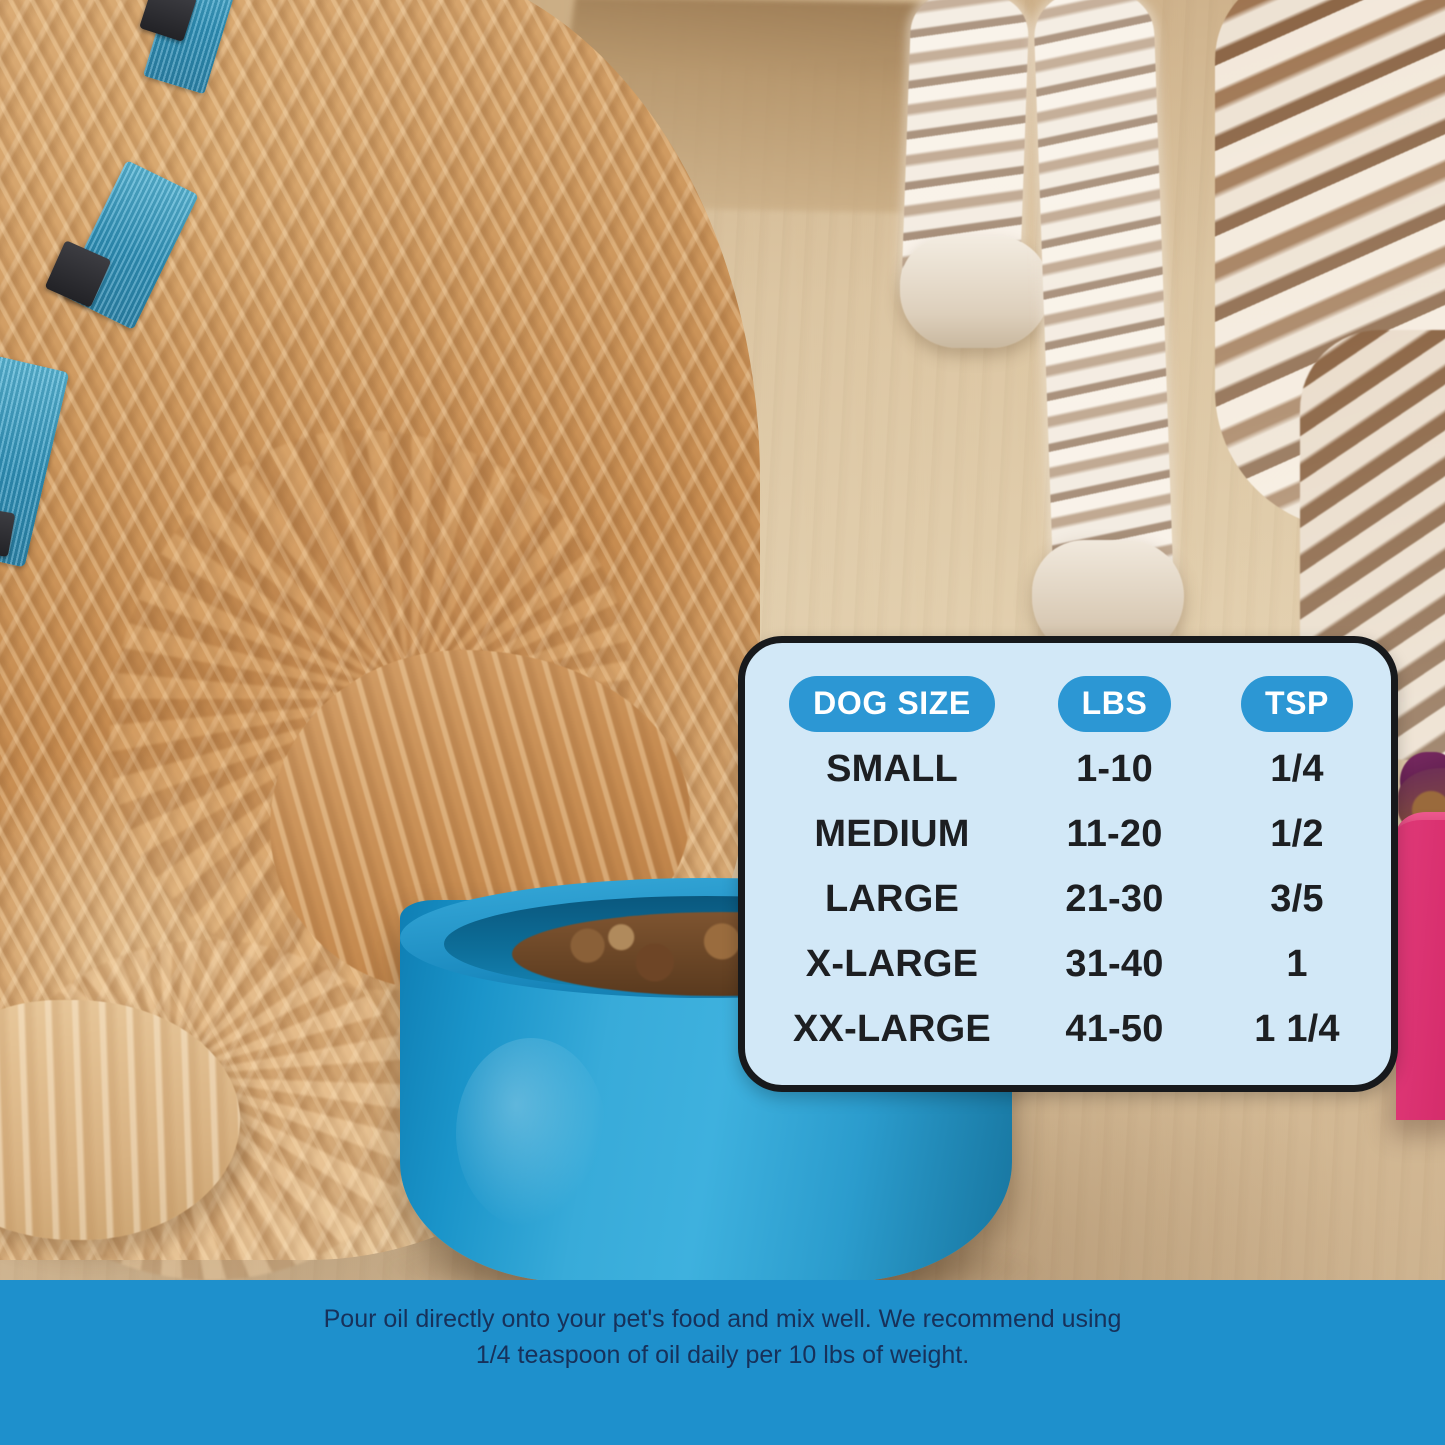 The width and height of the screenshot is (1445, 1445). I want to click on pink-food-bowl, so click(1420, 970).